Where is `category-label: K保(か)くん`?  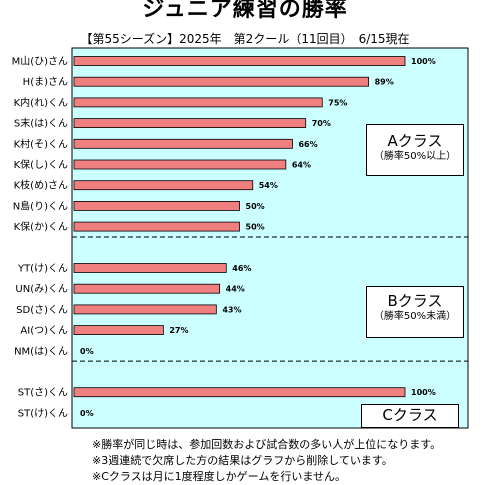
category-label: K保(か)くん is located at coordinates (41, 226).